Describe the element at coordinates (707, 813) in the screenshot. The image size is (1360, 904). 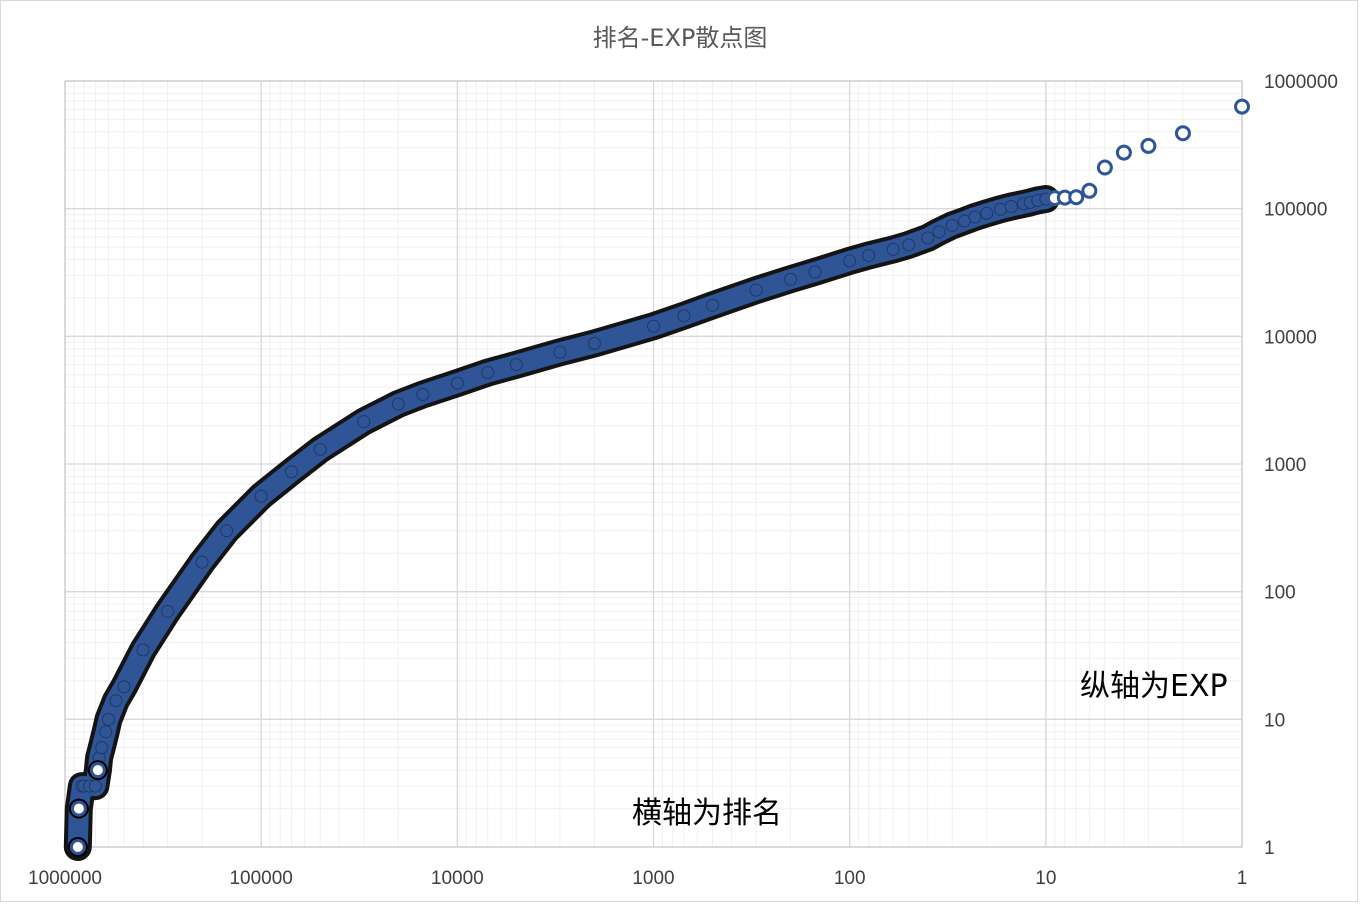
I see `x-axis-annotation: 横轴为排名` at that location.